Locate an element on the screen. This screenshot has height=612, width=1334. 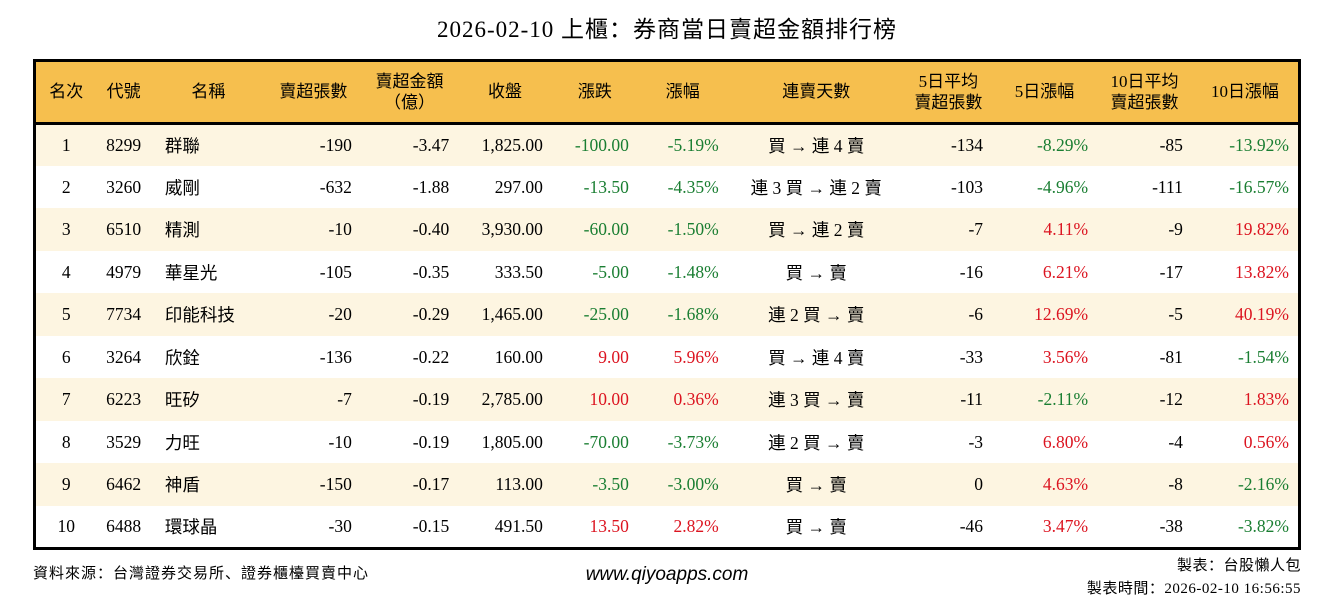
change-cell: 13.50 is located at coordinates (609, 525).